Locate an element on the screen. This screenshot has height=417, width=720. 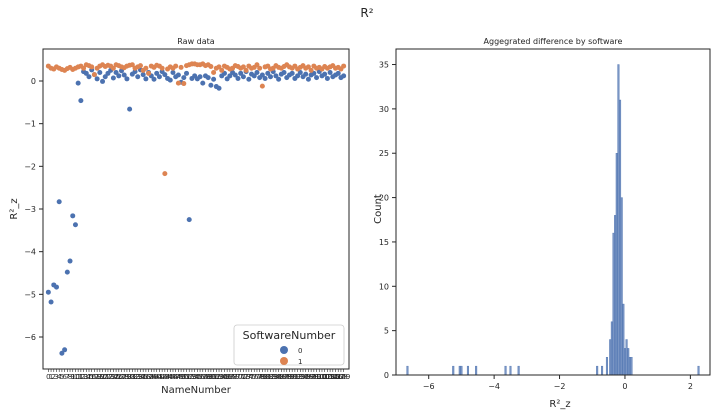
x-tick-label: 27 is located at coordinates (121, 377).